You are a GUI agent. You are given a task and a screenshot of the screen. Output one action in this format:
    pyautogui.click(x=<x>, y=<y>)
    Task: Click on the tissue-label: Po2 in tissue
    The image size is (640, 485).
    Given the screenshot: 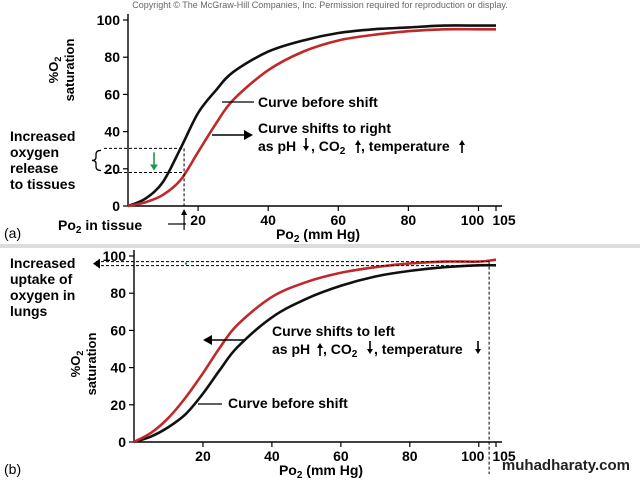 What is the action you would take?
    pyautogui.click(x=100, y=226)
    